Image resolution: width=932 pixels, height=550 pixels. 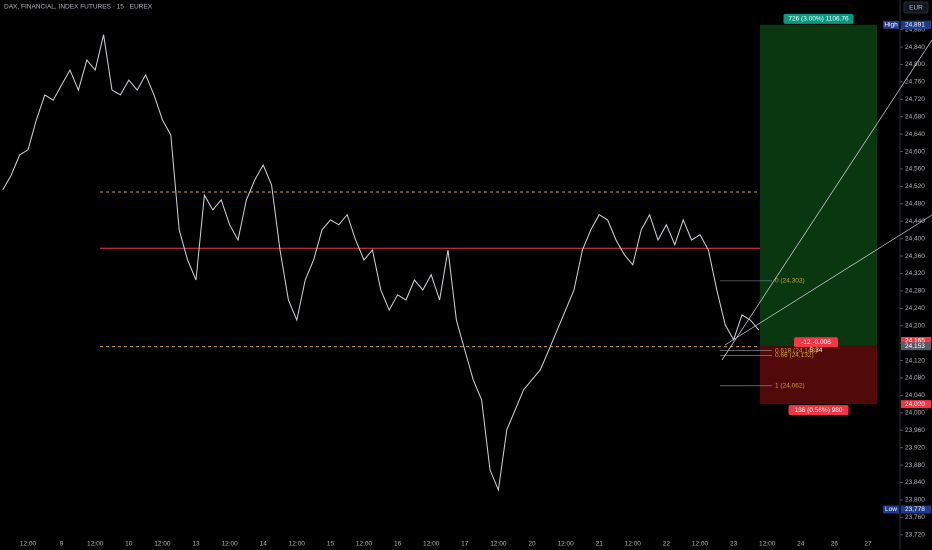 What do you see at coordinates (915, 204) in the screenshot?
I see `y-tick-label: 24,480` at bounding box center [915, 204].